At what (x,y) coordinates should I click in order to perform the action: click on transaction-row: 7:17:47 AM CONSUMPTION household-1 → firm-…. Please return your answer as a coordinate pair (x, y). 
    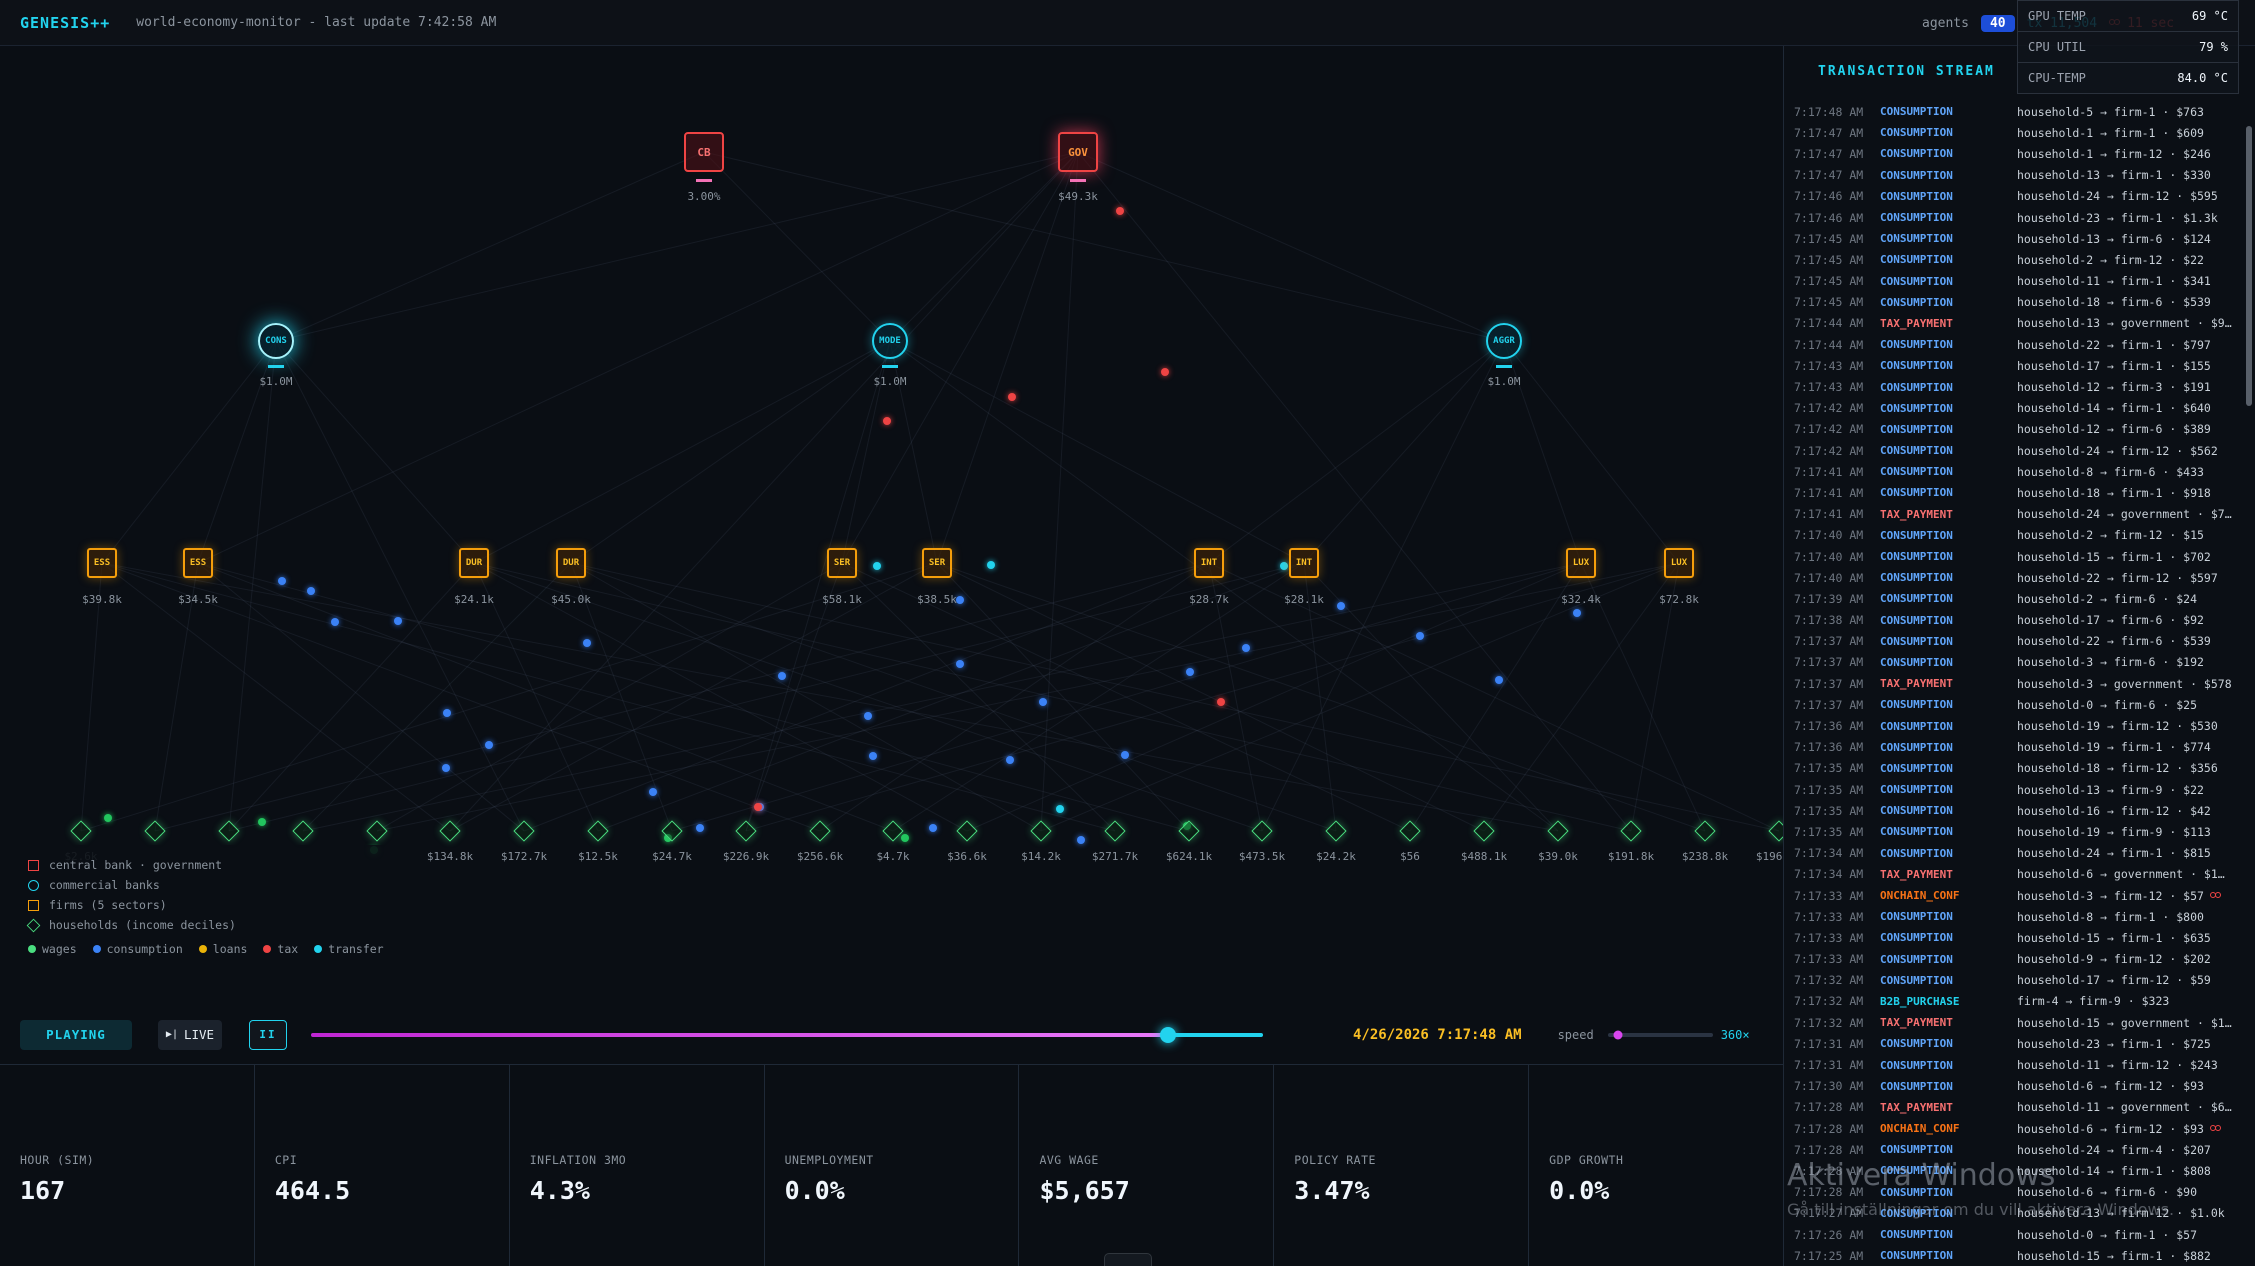
    Looking at the image, I should click on (2019, 153).